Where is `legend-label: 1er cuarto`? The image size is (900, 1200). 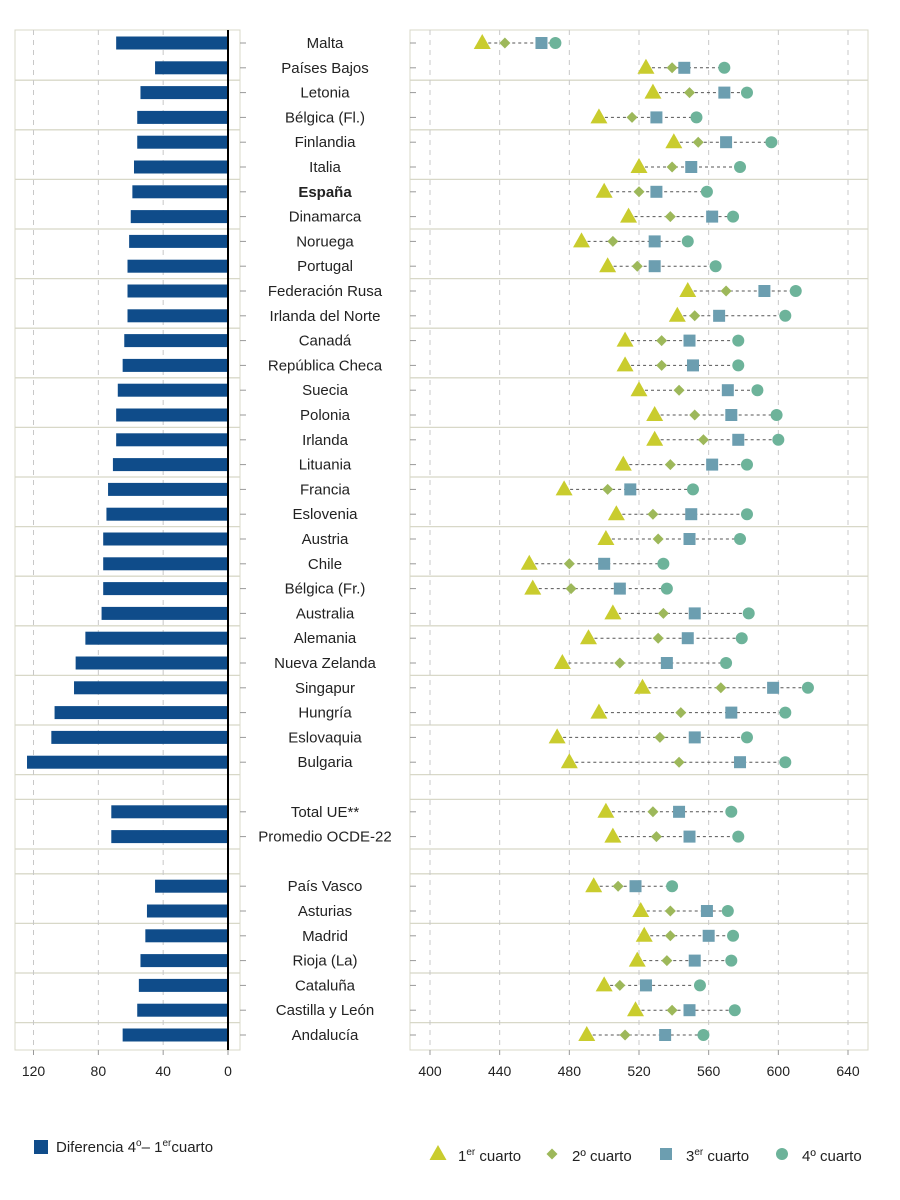 legend-label: 1er cuarto is located at coordinates (489, 1156).